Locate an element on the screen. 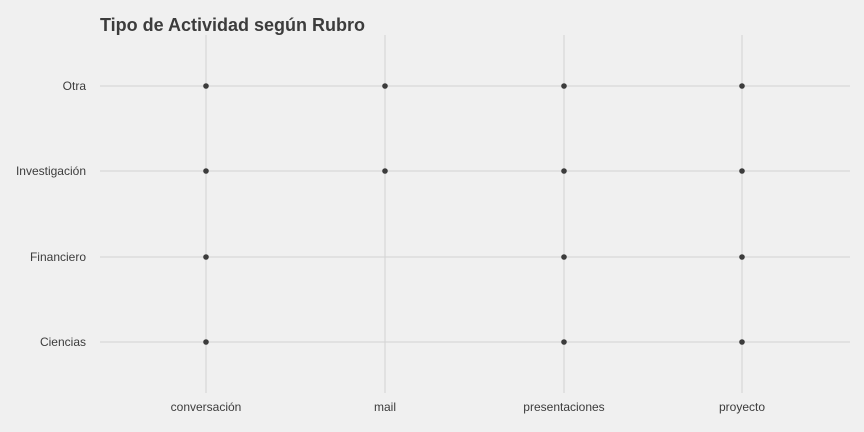 Image resolution: width=864 pixels, height=432 pixels. y-tick-label: Otra is located at coordinates (75, 86).